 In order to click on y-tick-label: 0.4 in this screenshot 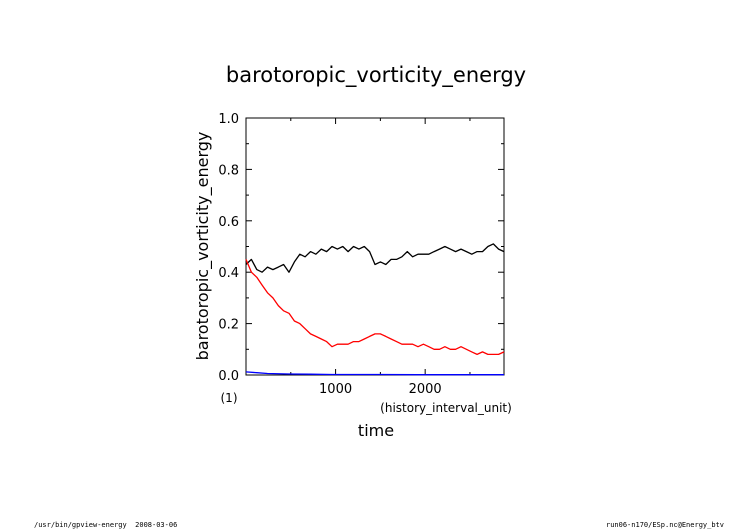, I will do `click(228, 273)`.